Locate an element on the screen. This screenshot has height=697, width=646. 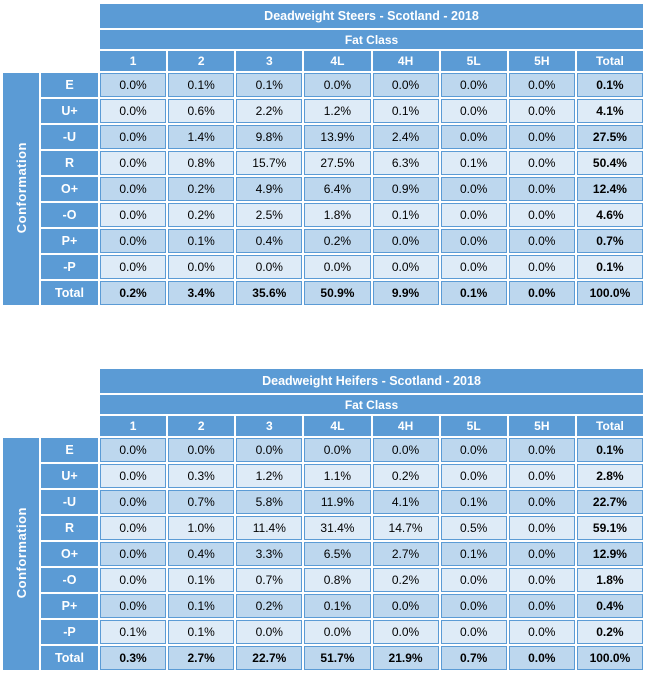
table-row: -P 0.0% 0.0% 0.0% 0.0% 0.0% 0.0% 0.0% 0.1% is located at coordinates (323, 267).